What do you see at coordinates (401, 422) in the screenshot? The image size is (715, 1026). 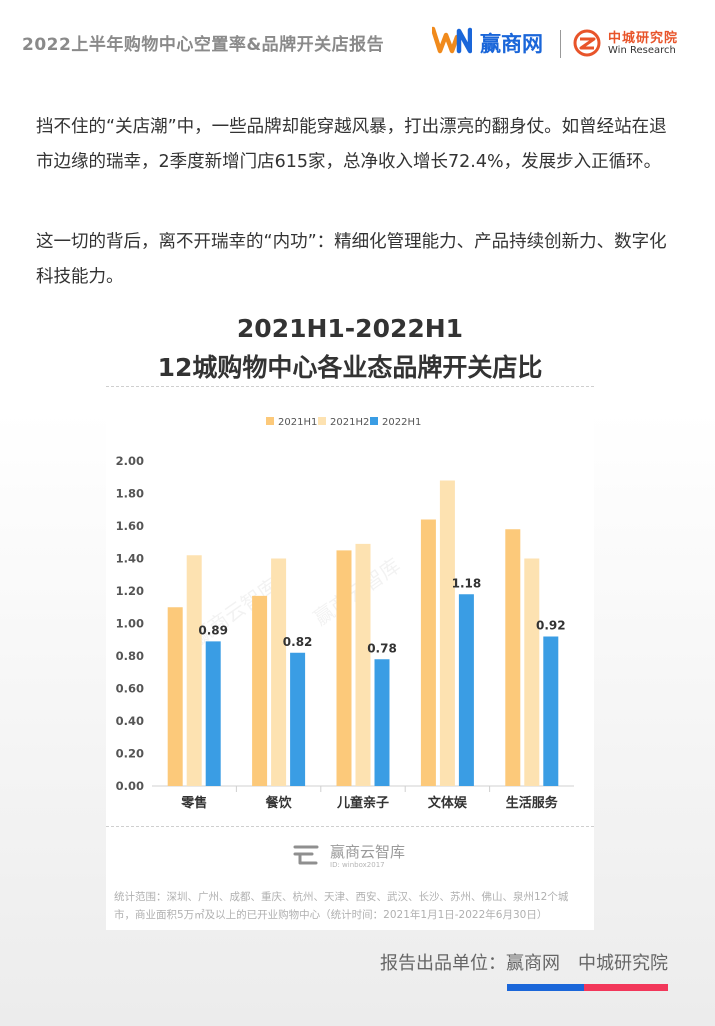 I see `legend-label-2: 2022H1` at bounding box center [401, 422].